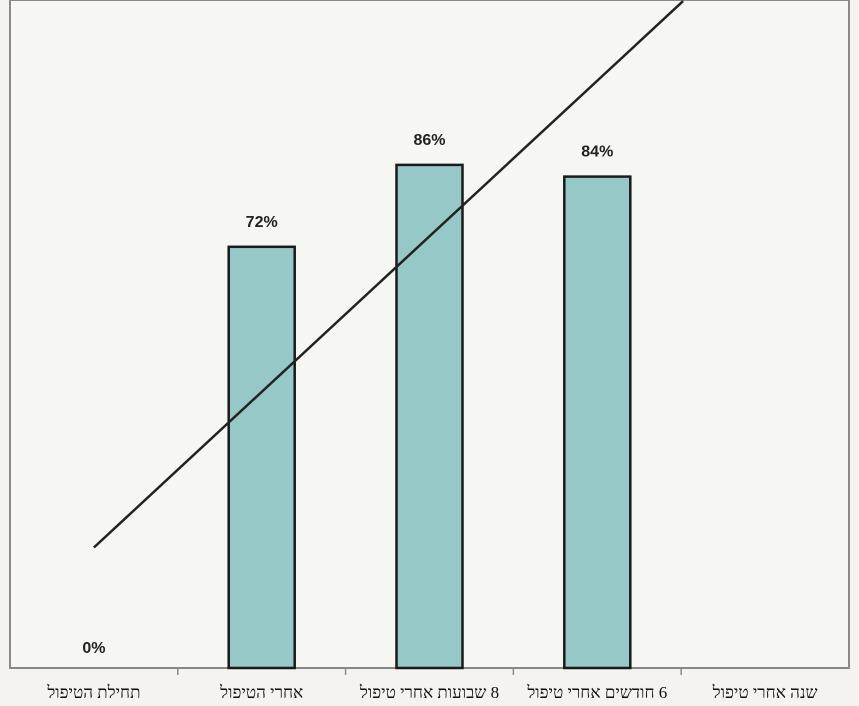 Image resolution: width=859 pixels, height=706 pixels. What do you see at coordinates (262, 222) in the screenshot?
I see `data-label: 72%` at bounding box center [262, 222].